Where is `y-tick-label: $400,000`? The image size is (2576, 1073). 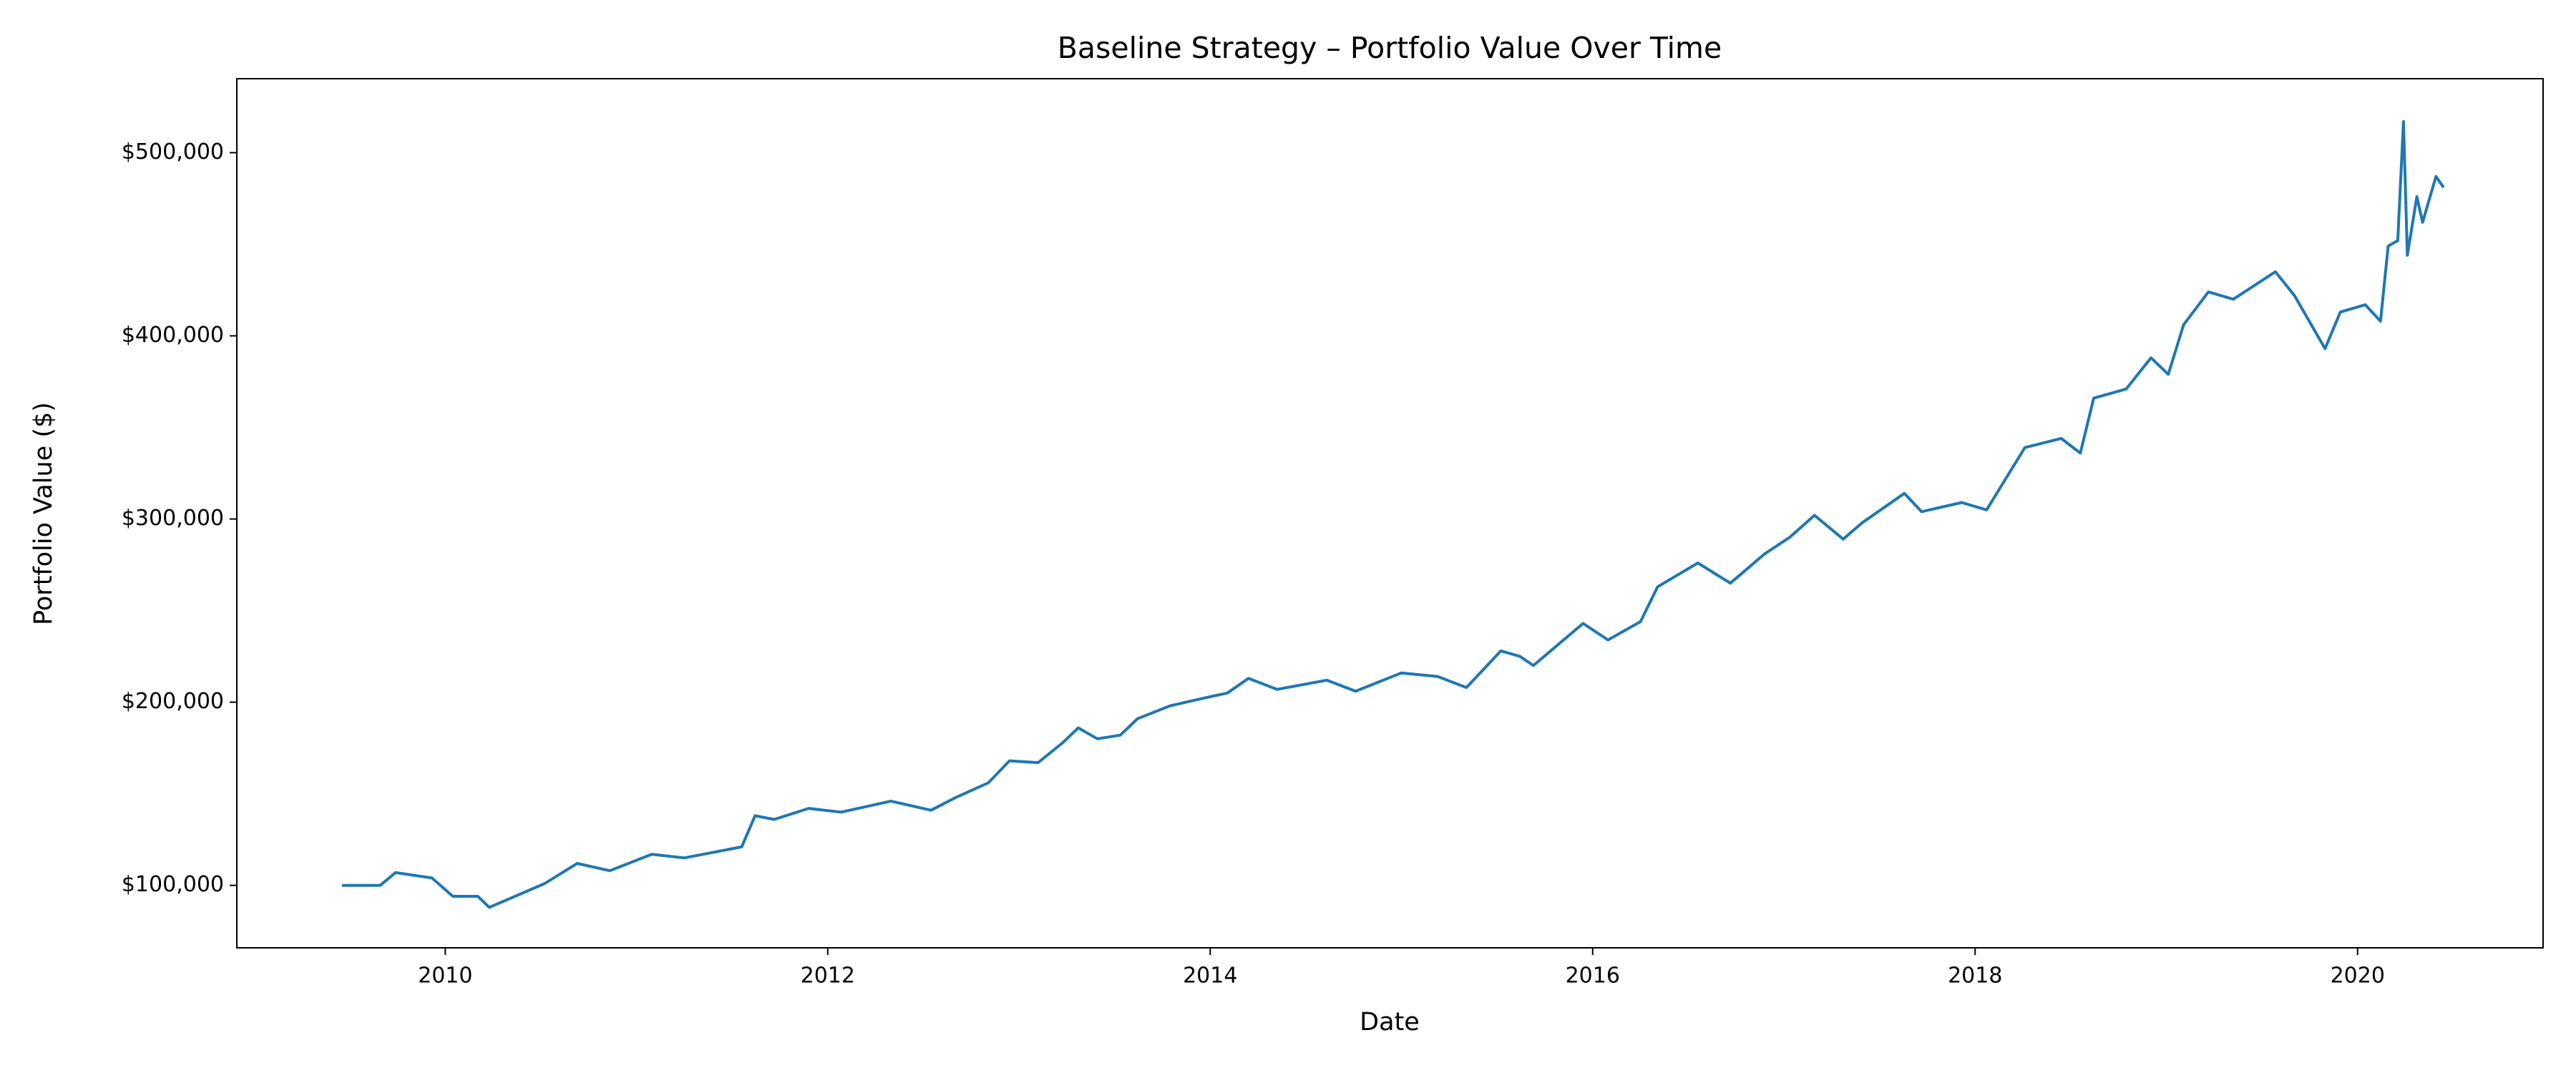
y-tick-label: $400,000 is located at coordinates (173, 335).